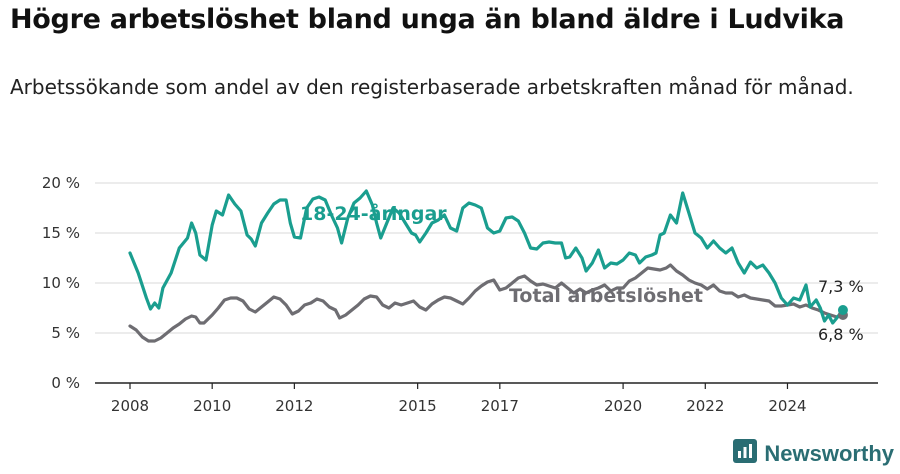 Image resolution: width=900 pixels, height=474 pixels. Describe the element at coordinates (61, 233) in the screenshot. I see `y-tick-label: 15 %` at that location.